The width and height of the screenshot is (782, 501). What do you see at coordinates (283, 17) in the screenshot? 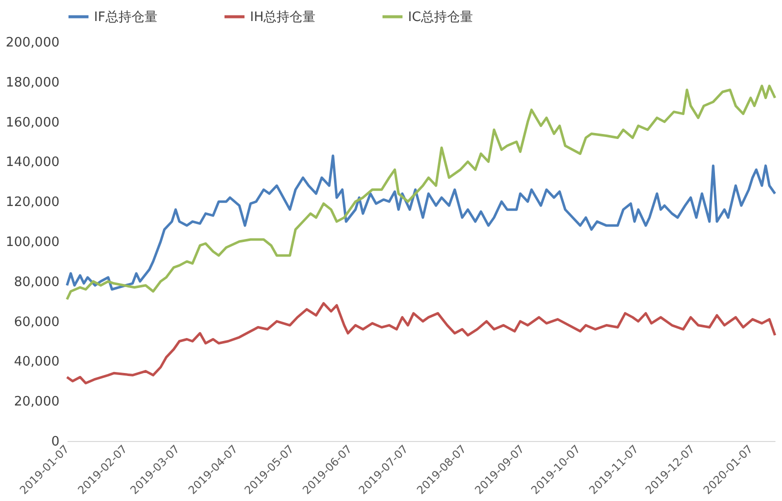
I see `legend-label: IH总持仓量` at bounding box center [283, 17].